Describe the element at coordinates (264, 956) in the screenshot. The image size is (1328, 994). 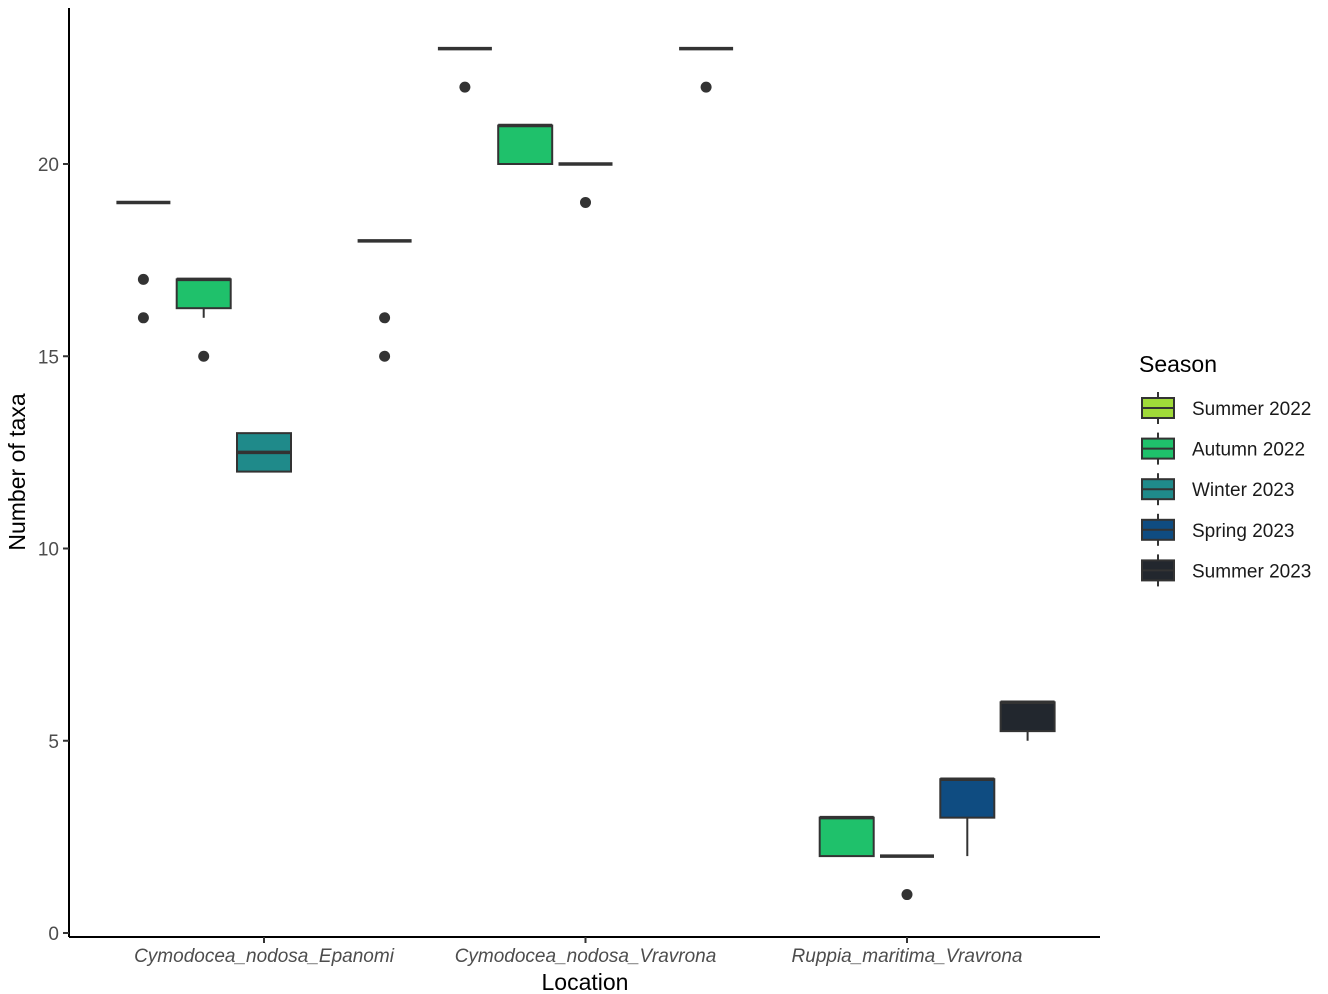
I see `x-tick-label: Cymodocea_nodosa_Epanomi` at that location.